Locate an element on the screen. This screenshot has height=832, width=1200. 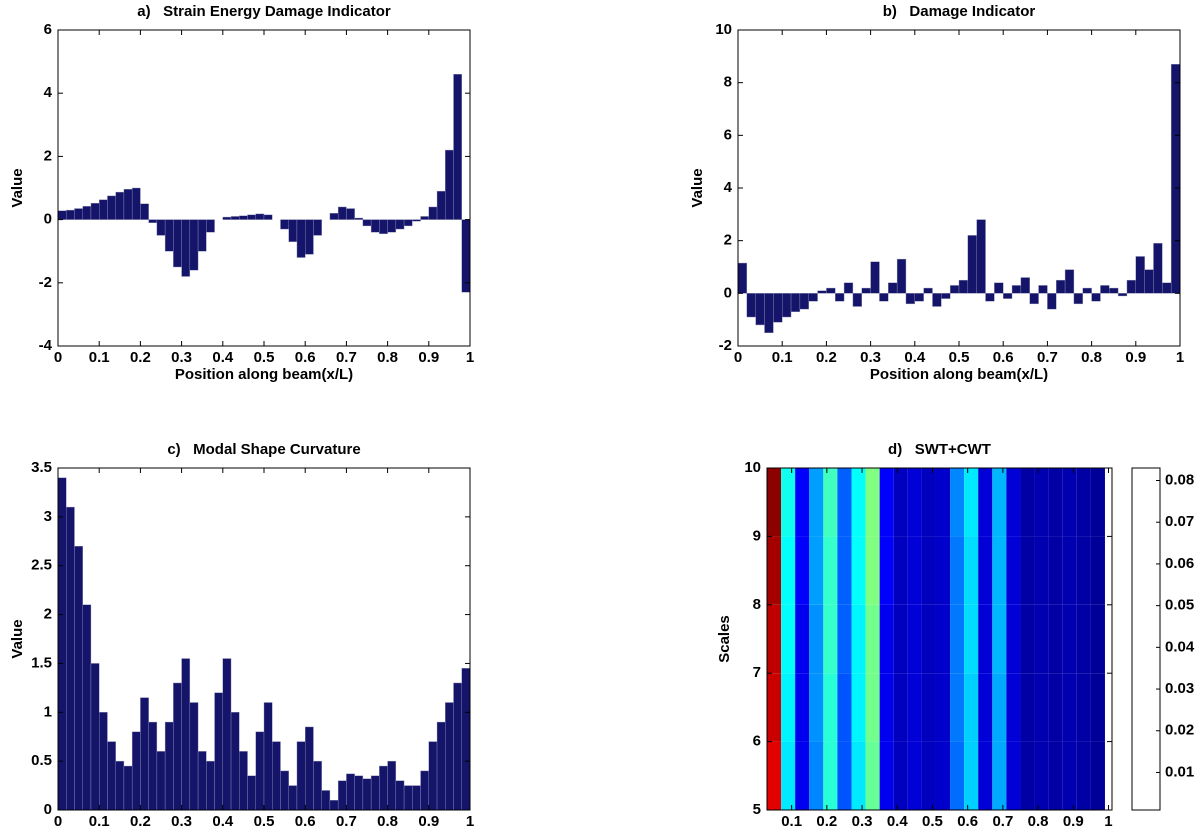
colorbar-tick-label: 0.05 is located at coordinates (1179, 605).